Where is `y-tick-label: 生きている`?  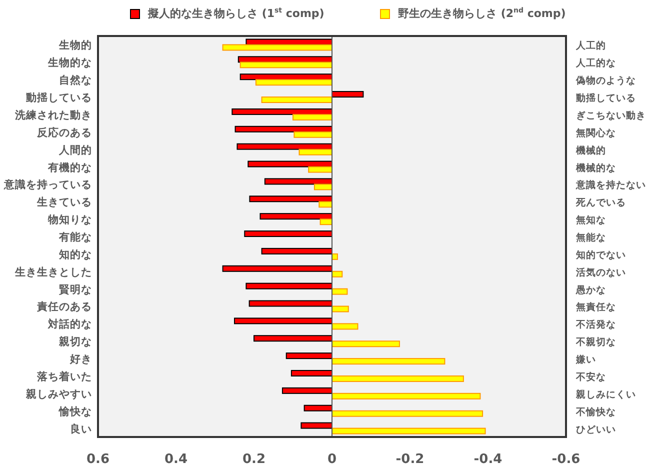 y-tick-label: 生きている is located at coordinates (64, 202).